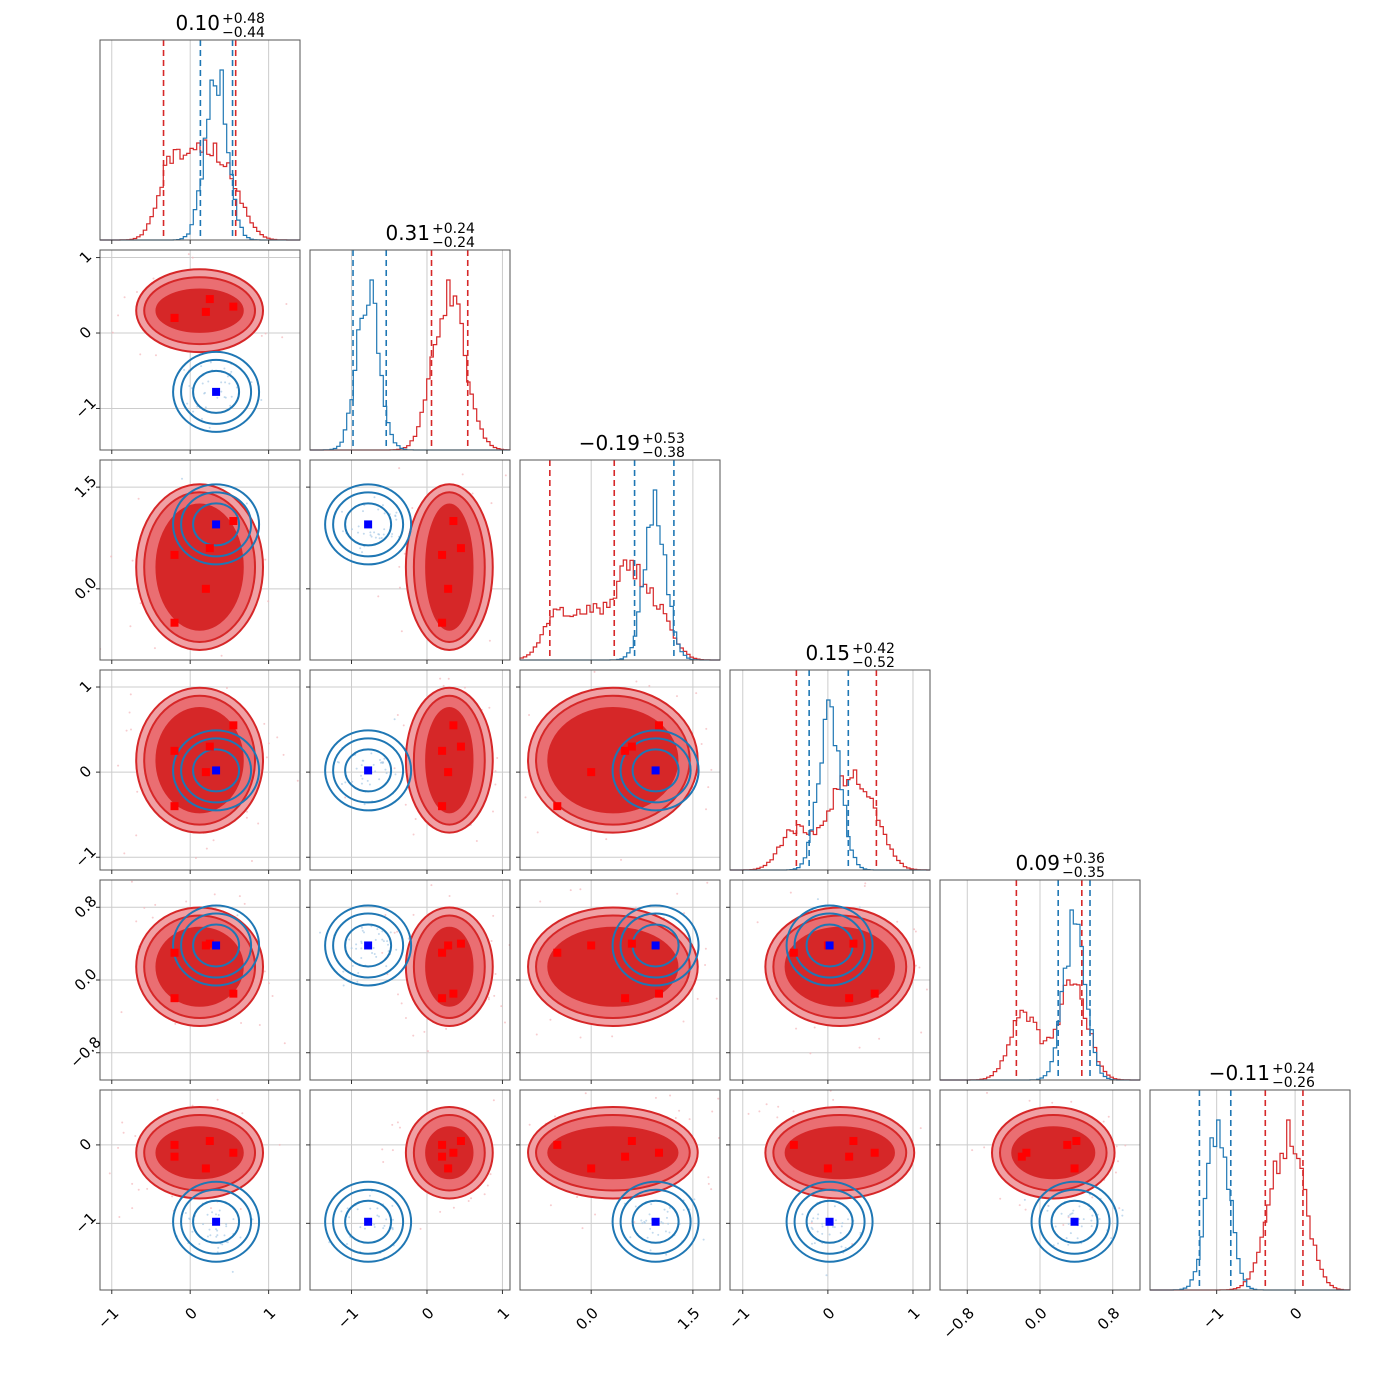 The image size is (1390, 1390). I want to click on y-tick-label: −1, so click(85, 1223).